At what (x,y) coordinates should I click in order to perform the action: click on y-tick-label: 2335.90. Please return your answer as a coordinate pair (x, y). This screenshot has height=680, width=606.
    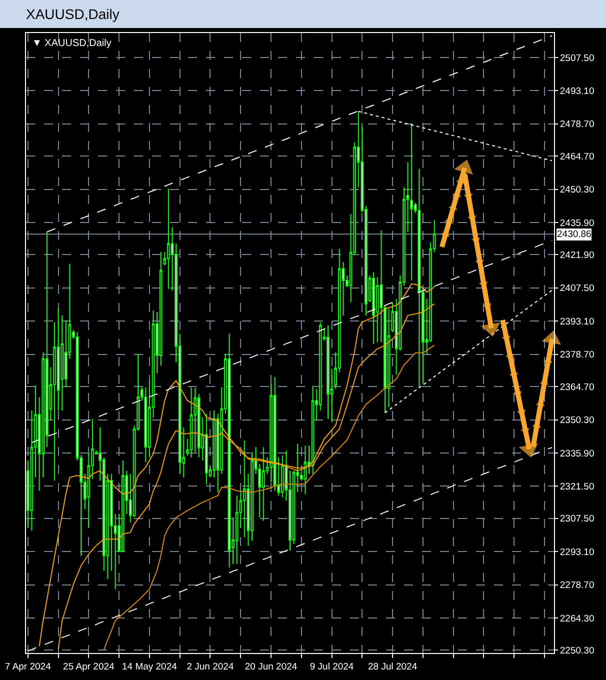
    Looking at the image, I should click on (577, 454).